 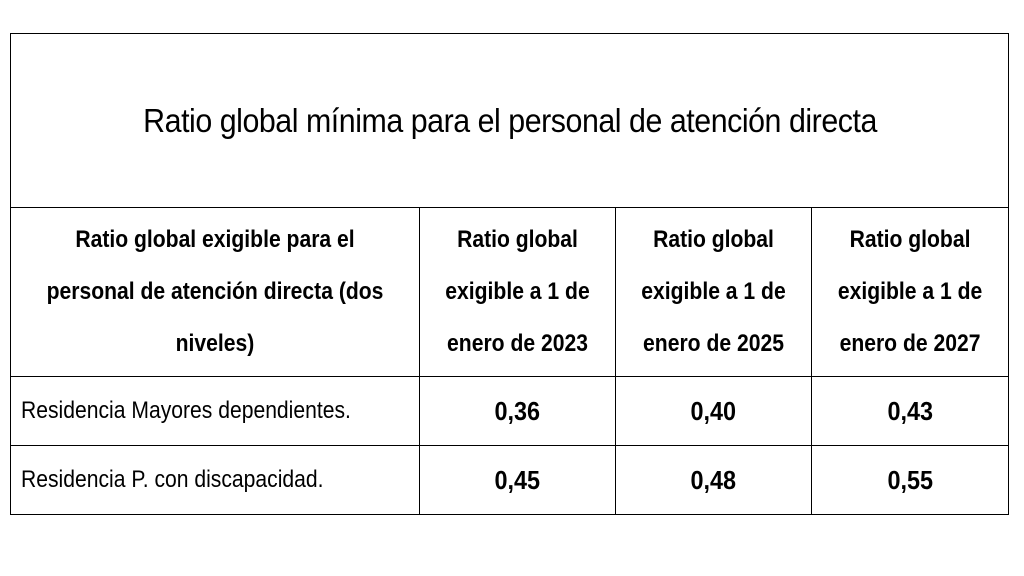 I want to click on value-cell: 0,48, so click(x=713, y=480).